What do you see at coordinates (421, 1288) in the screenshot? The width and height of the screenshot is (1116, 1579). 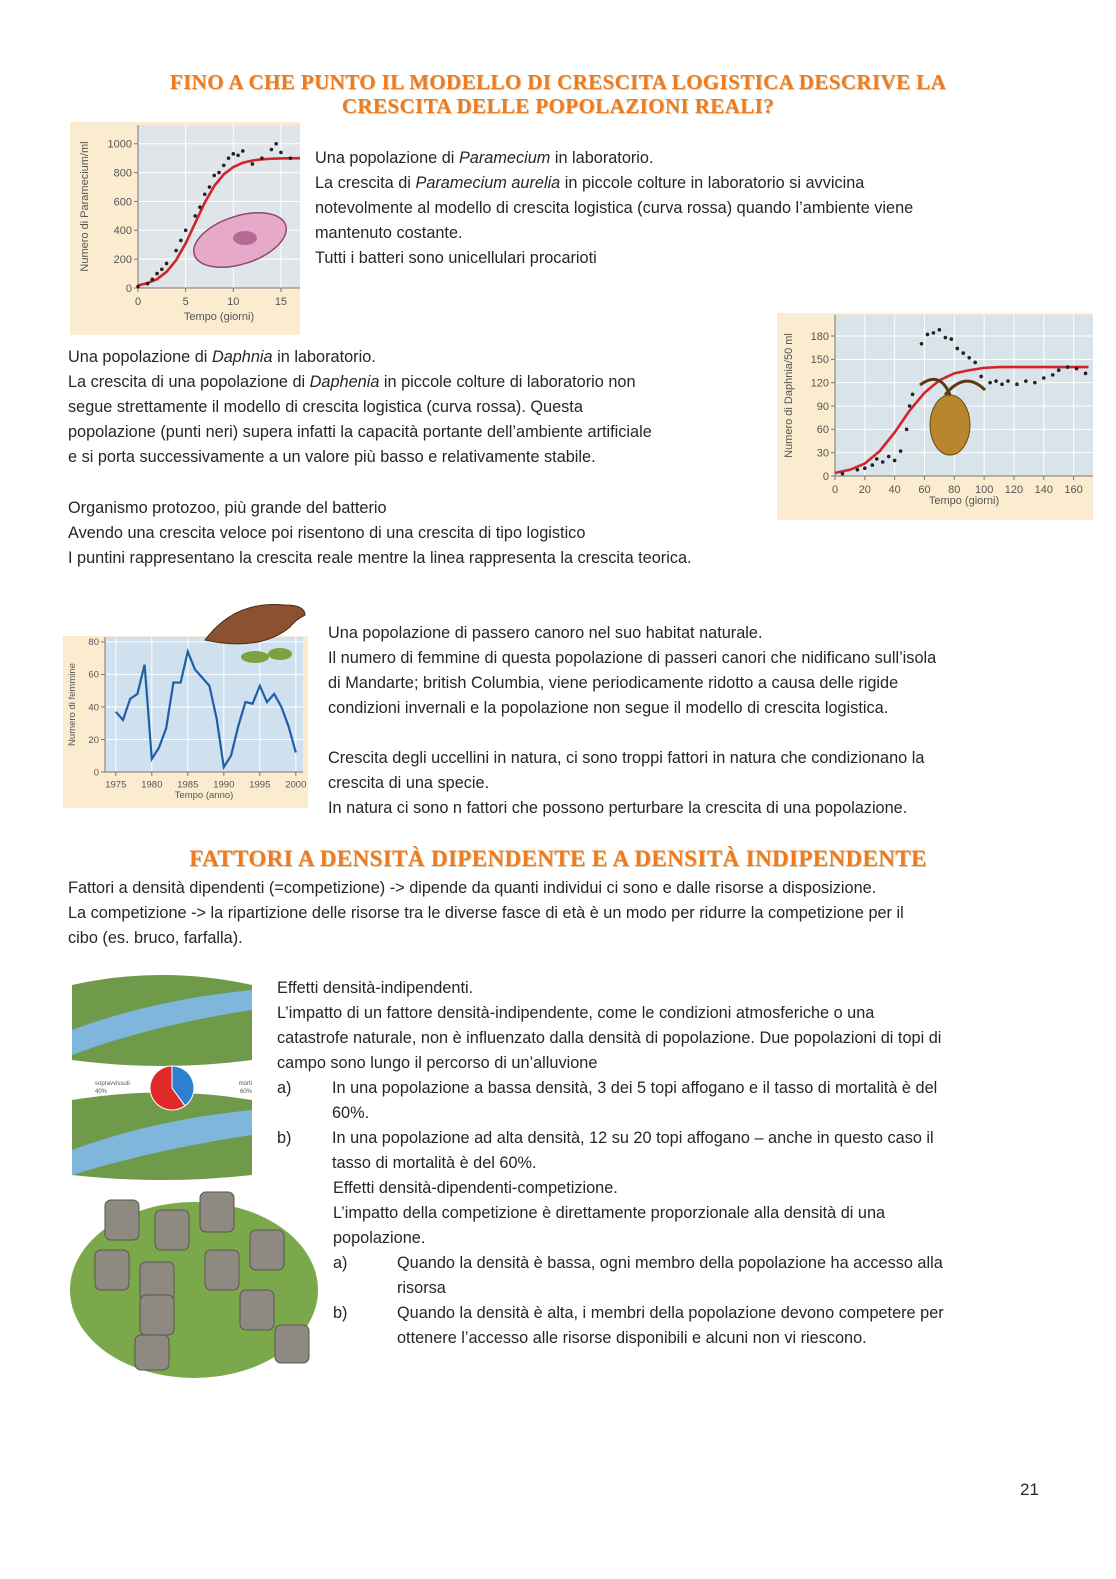 I see `text-line: risorsa` at bounding box center [421, 1288].